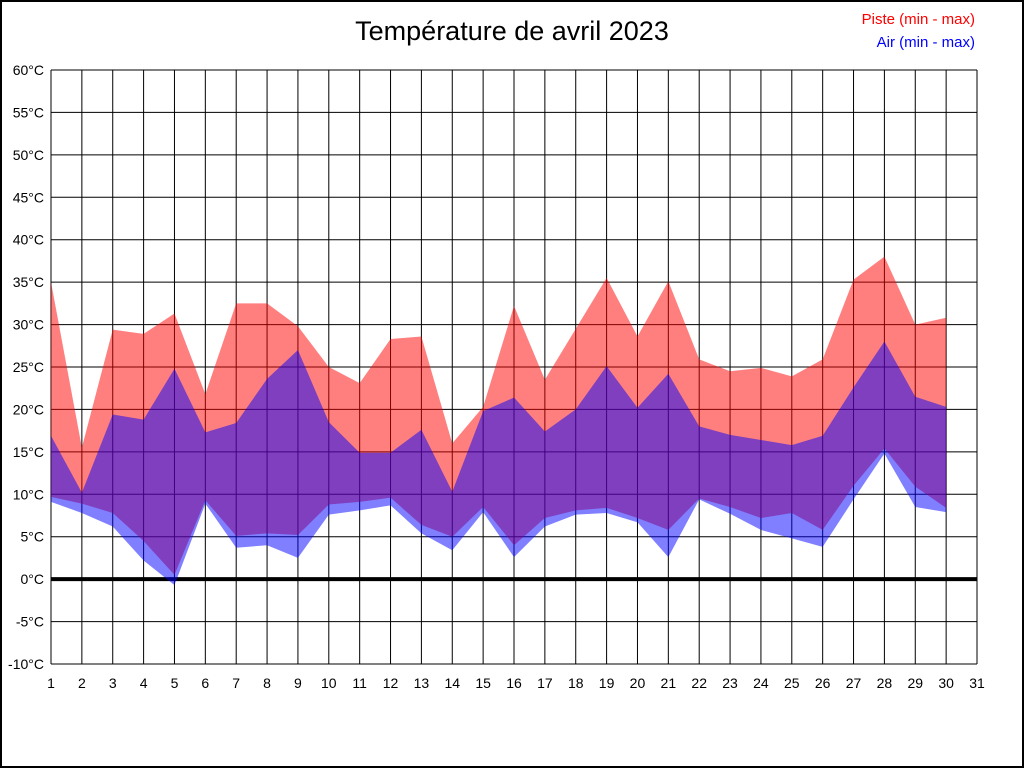 The height and width of the screenshot is (768, 1024). I want to click on x-tick-label: 18, so click(576, 683).